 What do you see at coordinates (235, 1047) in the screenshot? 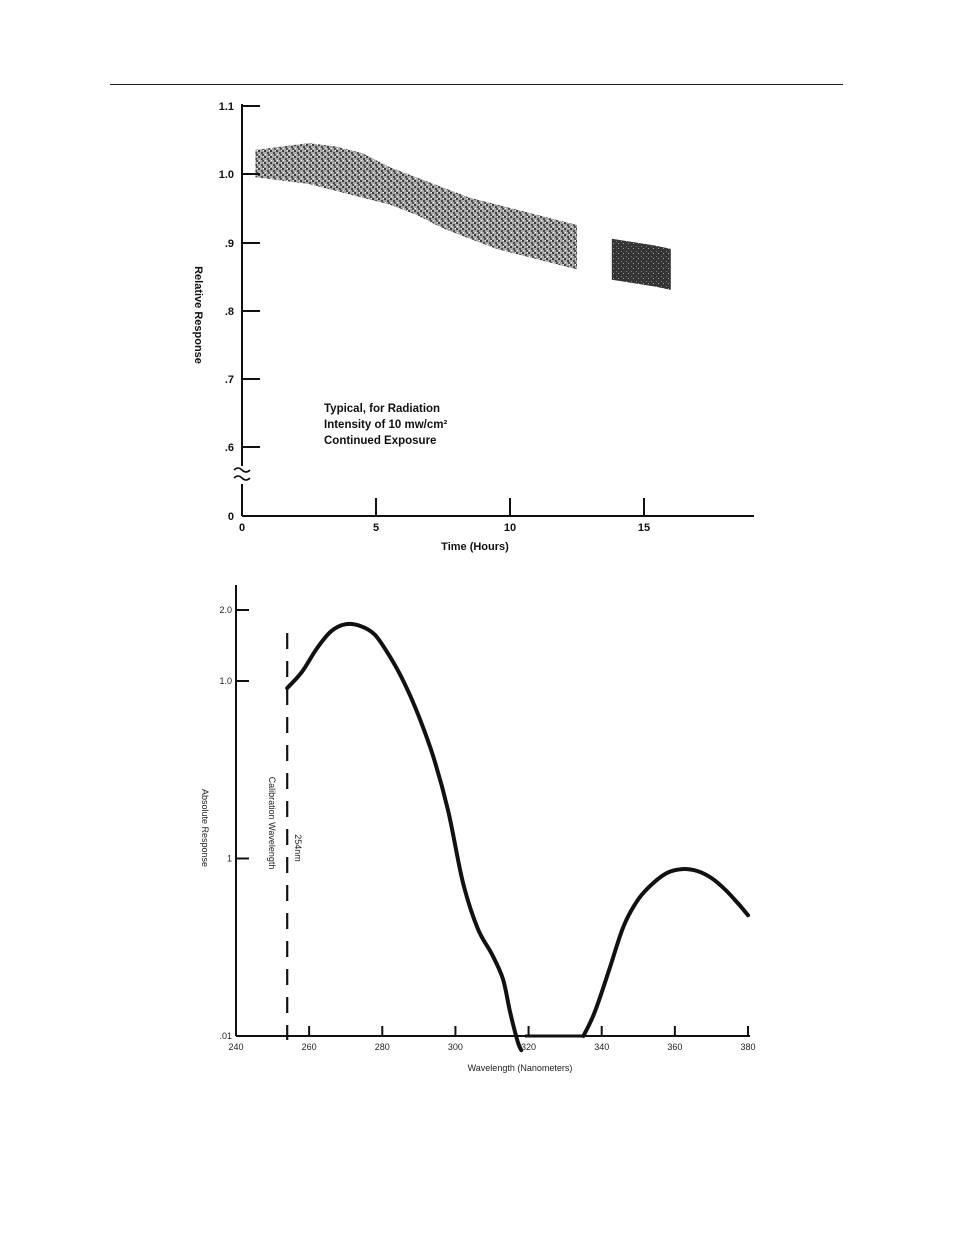
I see `x-tick-label: 240` at bounding box center [235, 1047].